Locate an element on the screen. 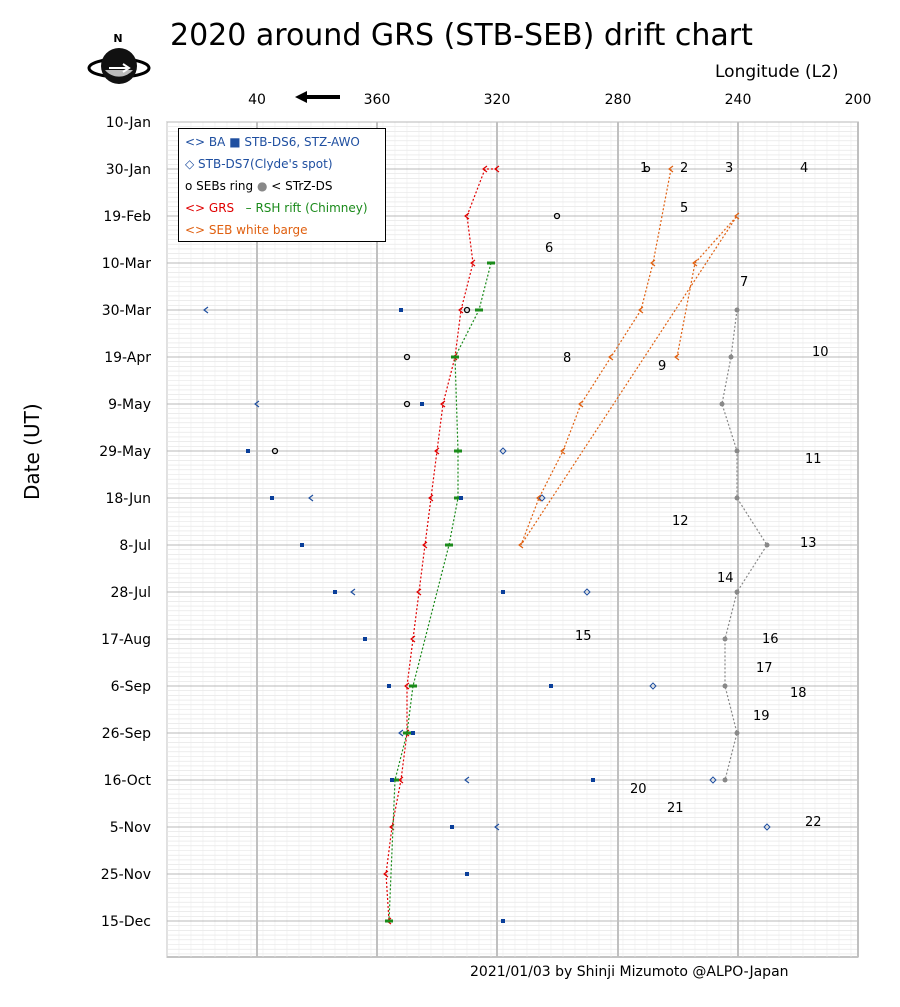 Image resolution: width=900 pixels, height=1007 pixels. legend-ds6: STB-DS6, STZ-AWO is located at coordinates (302, 142).